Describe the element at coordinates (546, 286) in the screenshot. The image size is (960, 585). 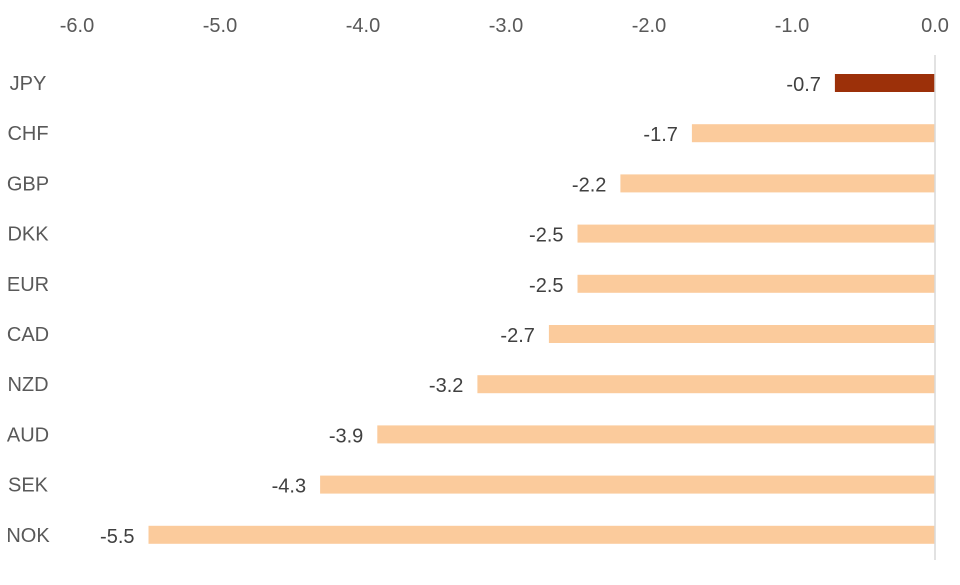
I see `data-label-eur: -2.5` at that location.